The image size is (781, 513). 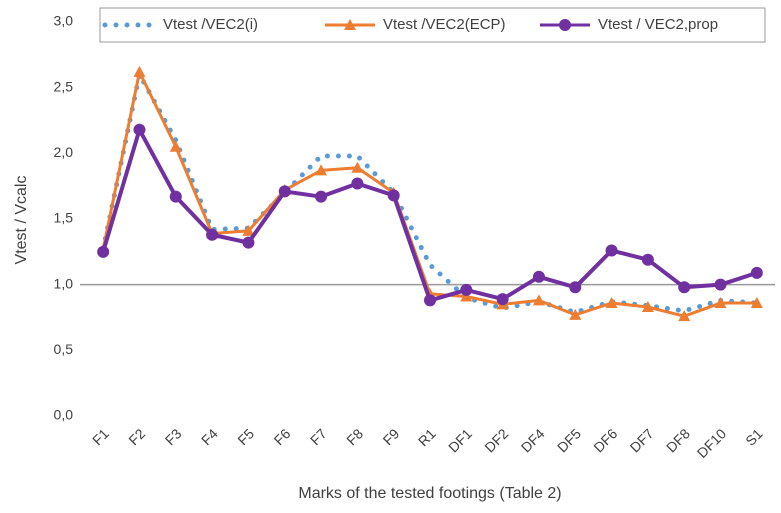 What do you see at coordinates (354, 436) in the screenshot?
I see `x-tick-label: F8` at bounding box center [354, 436].